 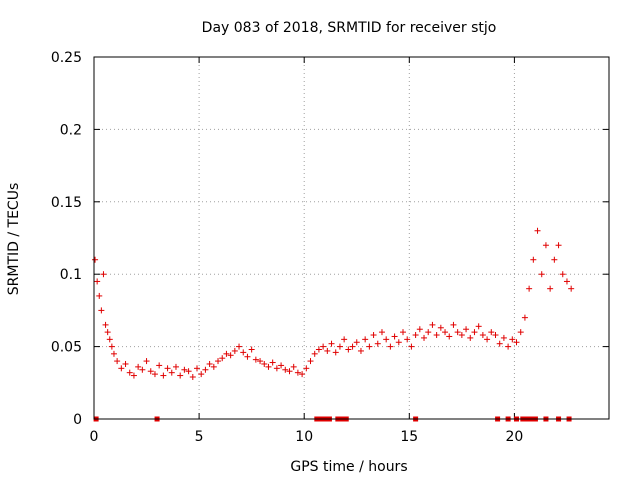 What do you see at coordinates (348, 467) in the screenshot?
I see `x-axis-label: GPS time / hours` at bounding box center [348, 467].